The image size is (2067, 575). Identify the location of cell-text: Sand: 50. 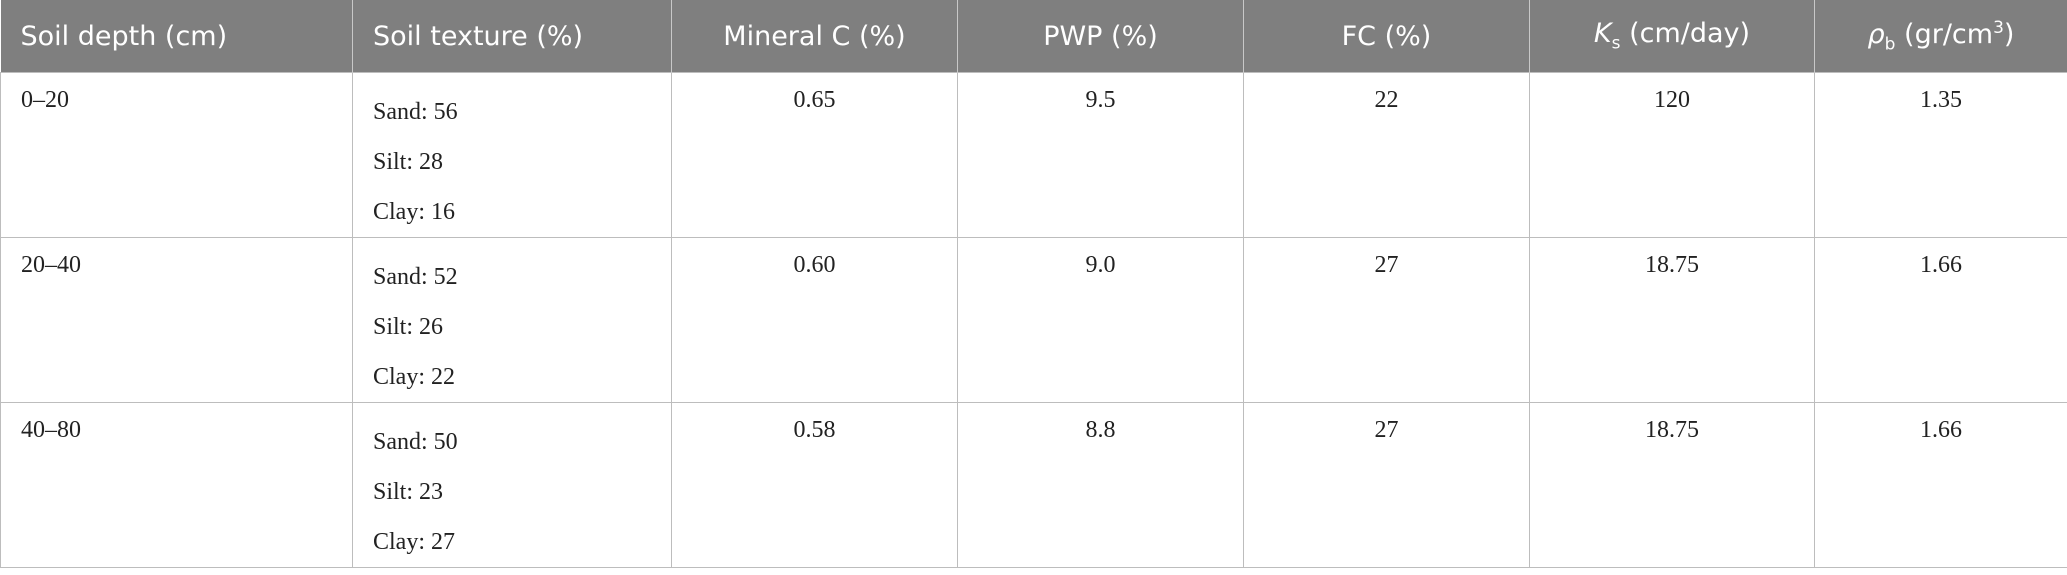
(415, 442).